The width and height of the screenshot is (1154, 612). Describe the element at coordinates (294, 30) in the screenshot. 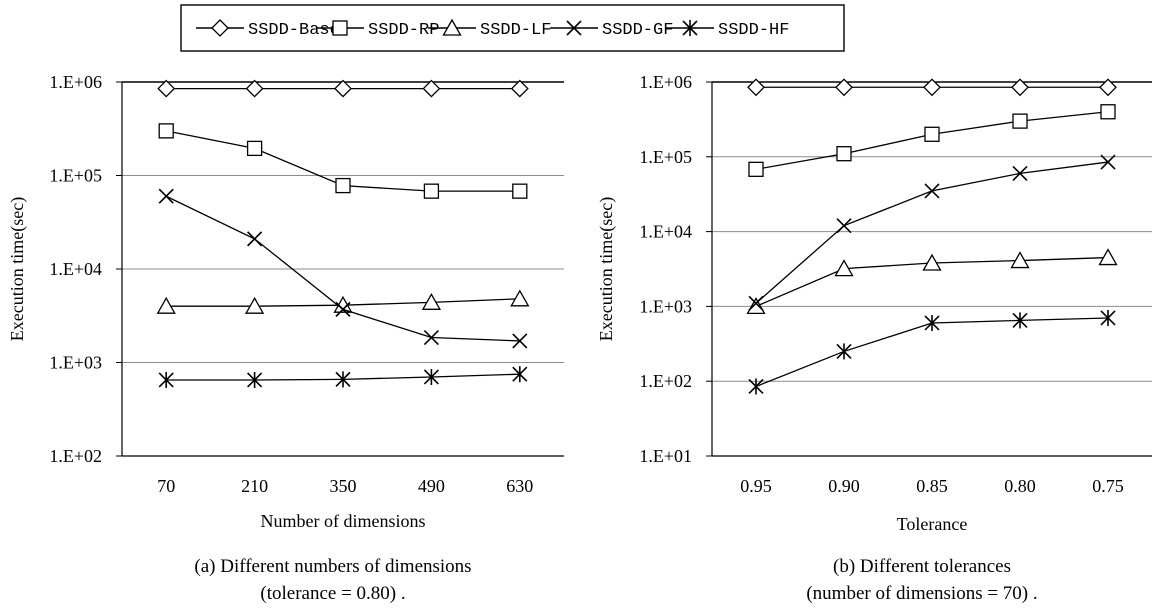

I see `legend-label: SSDD-Base` at that location.